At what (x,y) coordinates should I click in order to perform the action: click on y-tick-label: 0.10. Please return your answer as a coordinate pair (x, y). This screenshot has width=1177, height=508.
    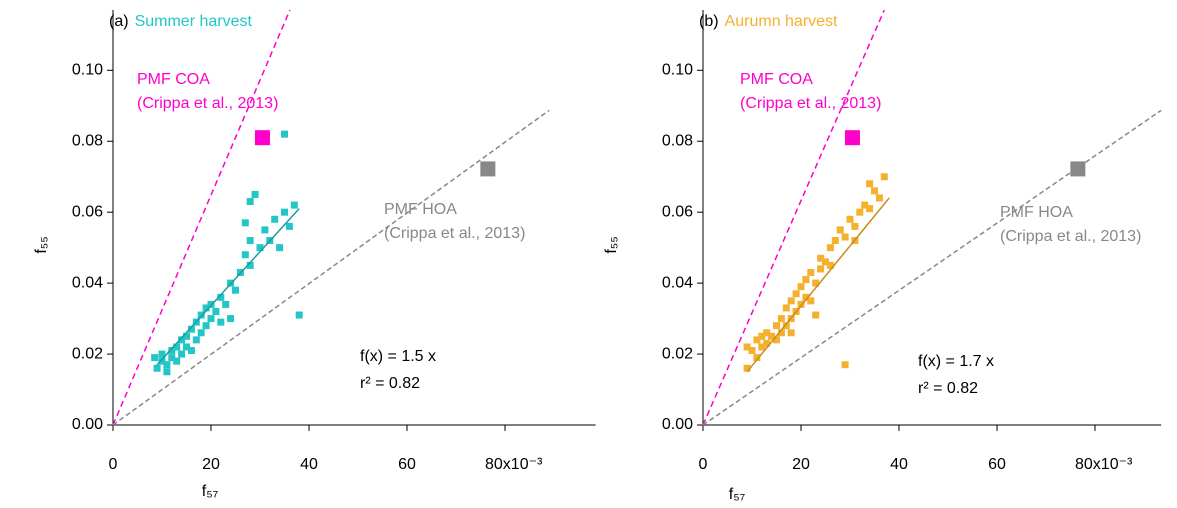
    Looking at the image, I should click on (87, 70).